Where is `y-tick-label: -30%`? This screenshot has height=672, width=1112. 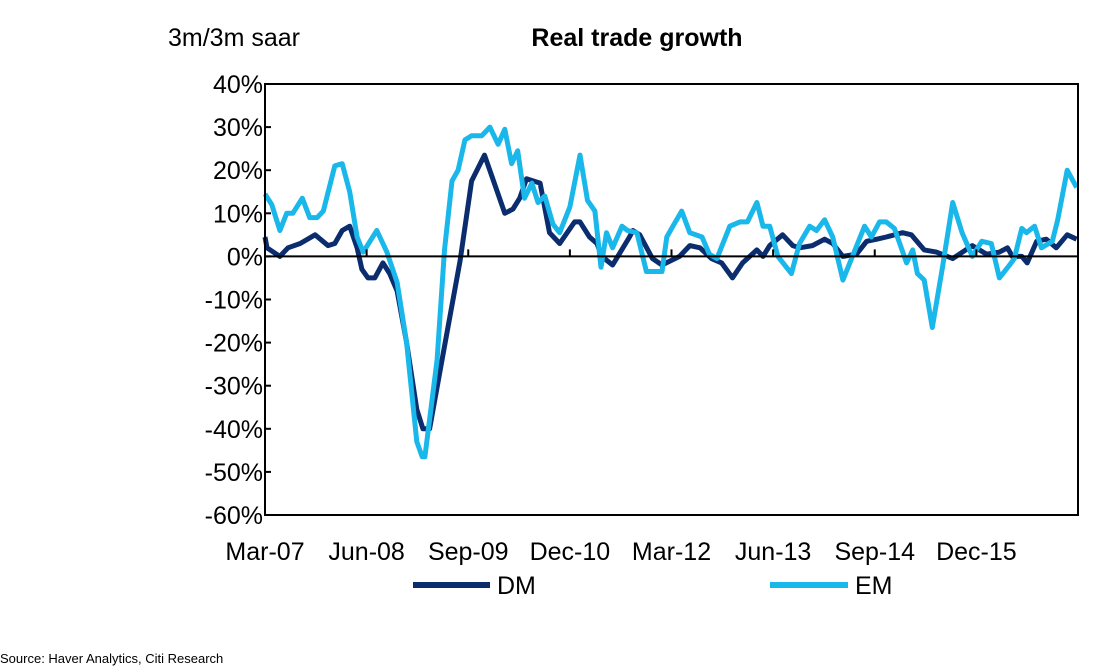 y-tick-label: -30% is located at coordinates (234, 387).